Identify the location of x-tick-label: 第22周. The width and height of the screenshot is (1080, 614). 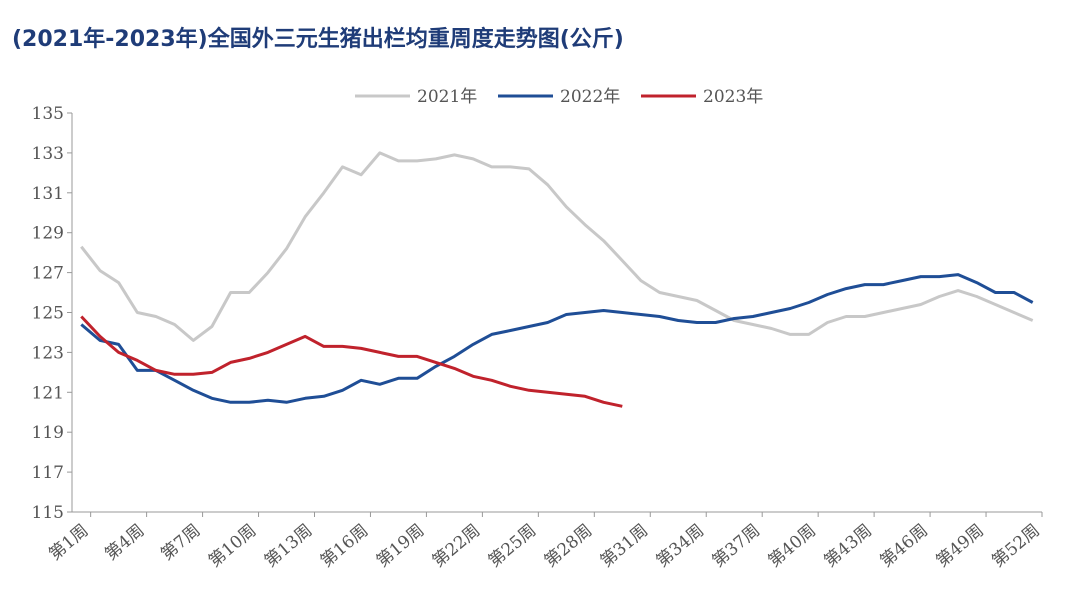
(456, 546).